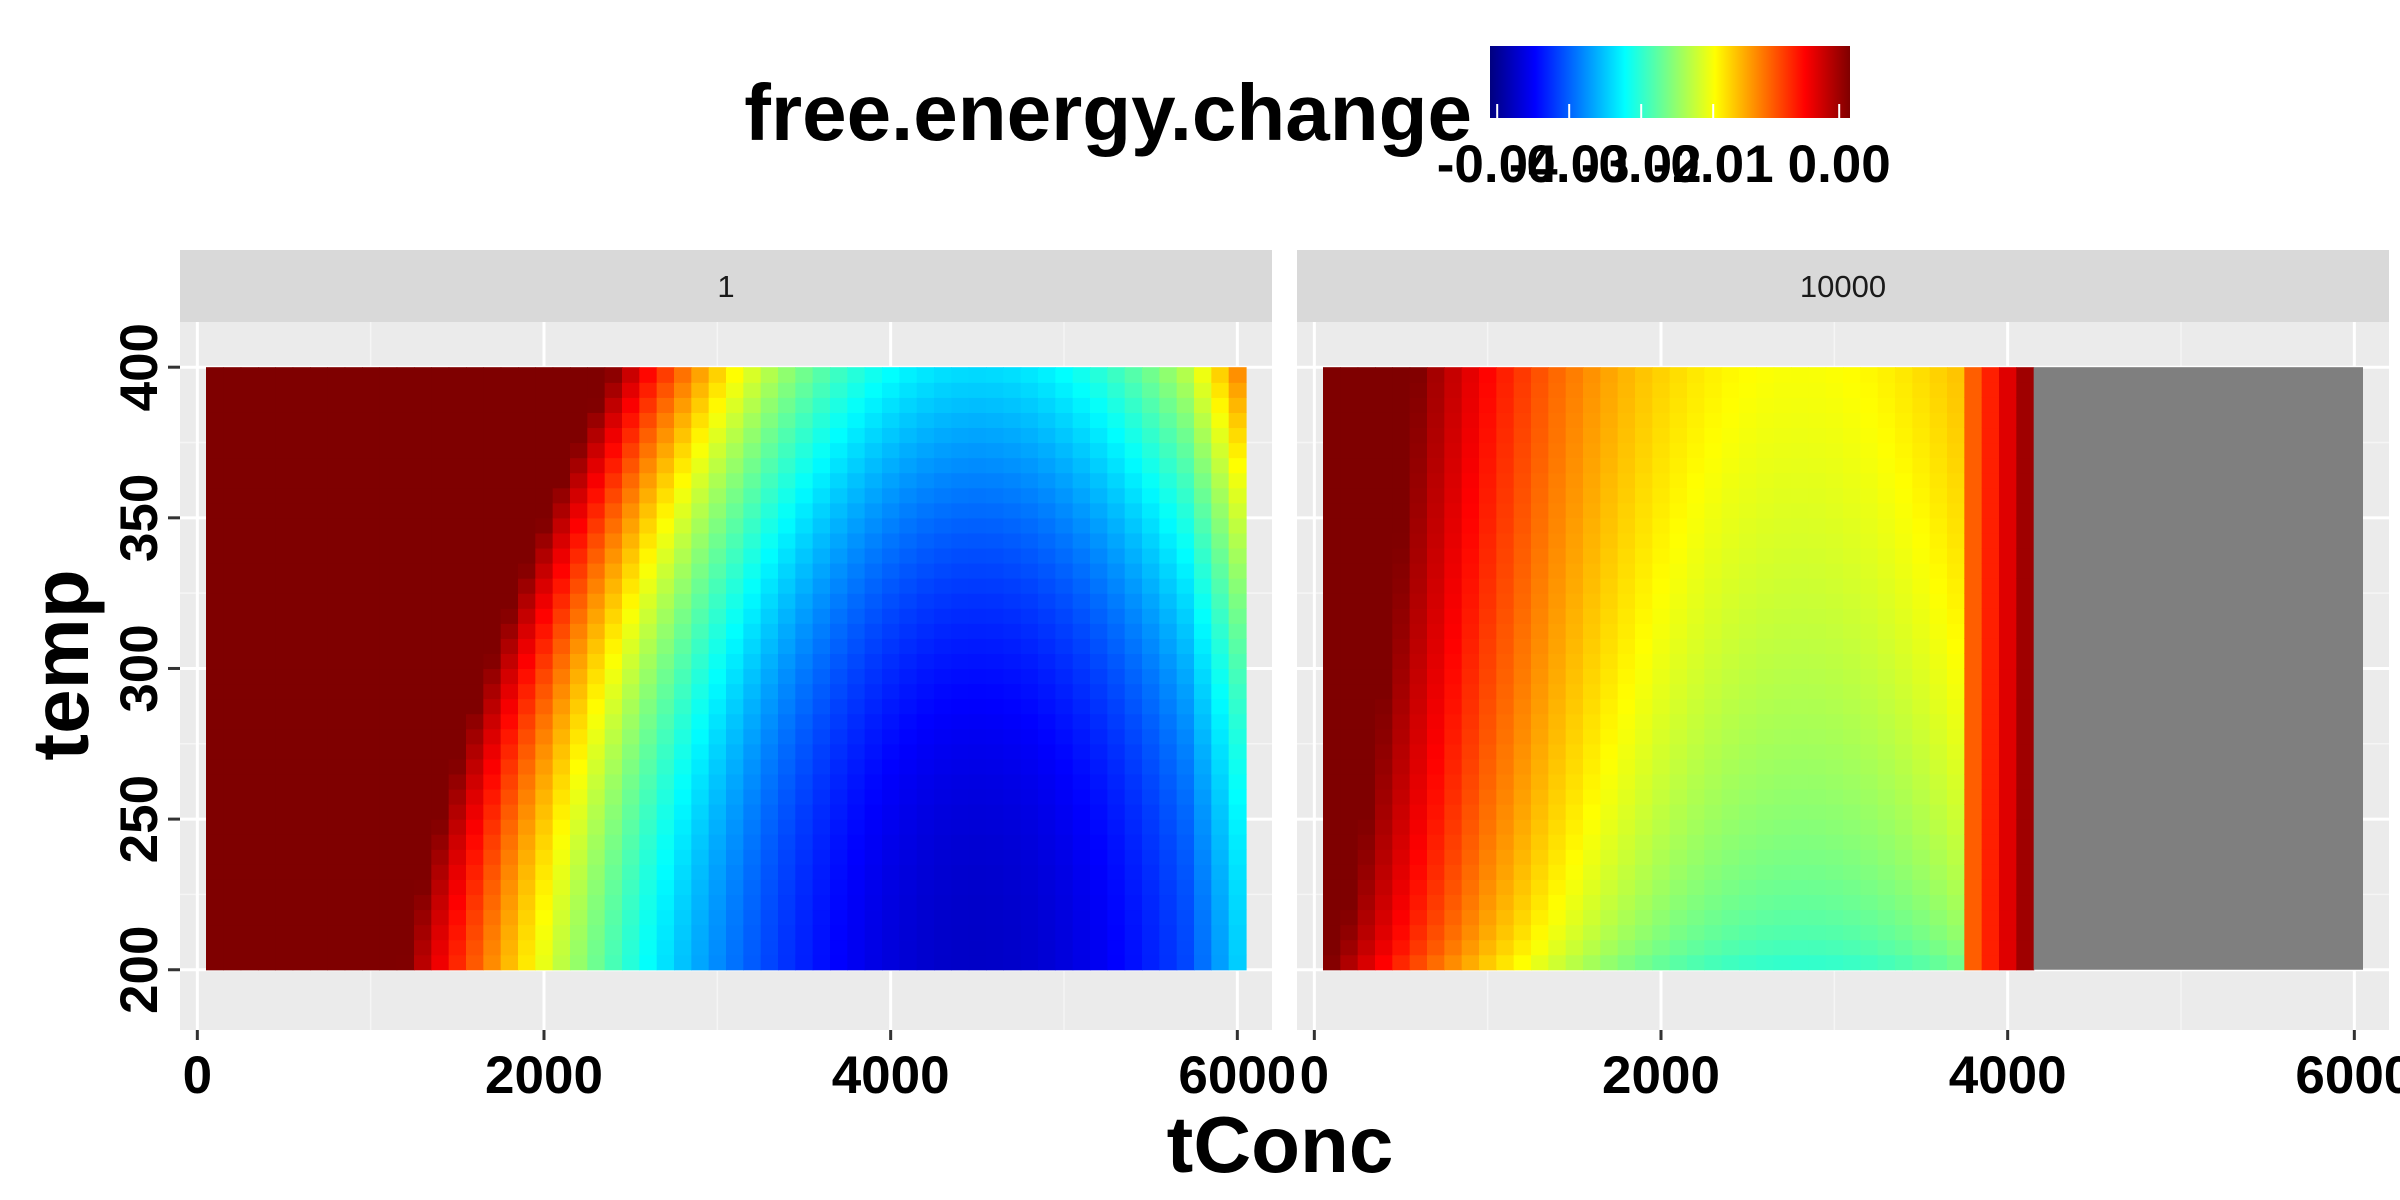 The image size is (2400, 1200). I want to click on y-tick-label: 350, so click(139, 518).